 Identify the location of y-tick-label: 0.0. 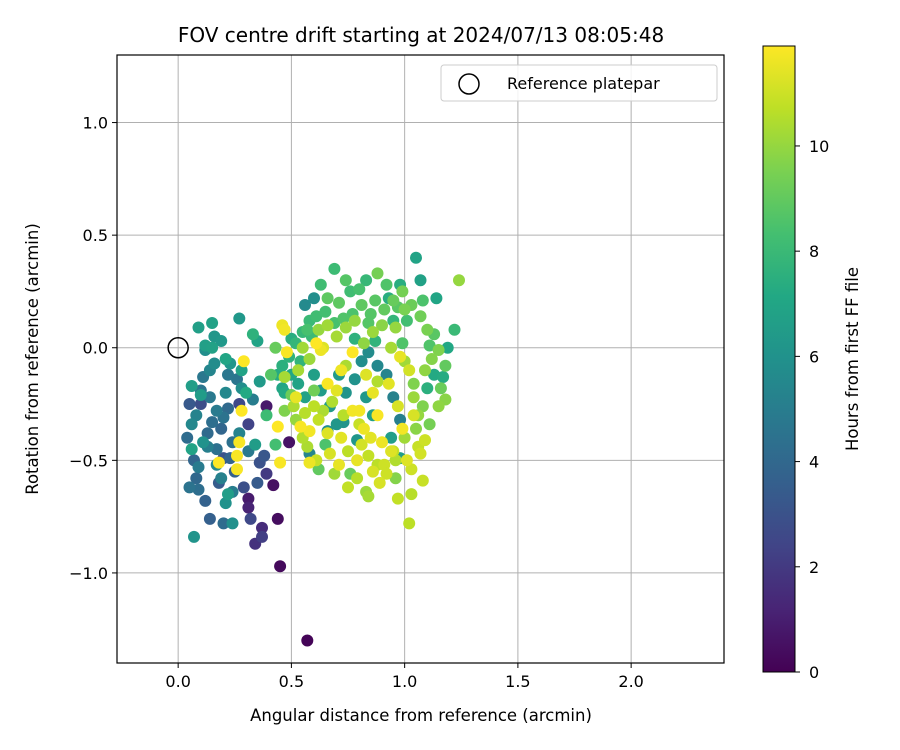
(95, 348).